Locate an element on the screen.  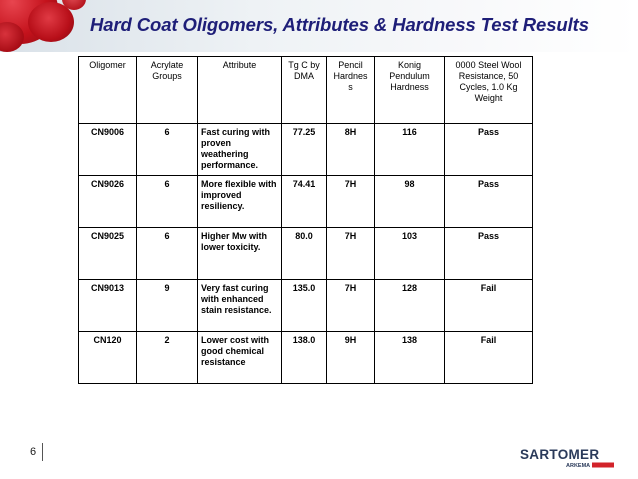
cell-konig-hardness: 138 is located at coordinates (409, 357).